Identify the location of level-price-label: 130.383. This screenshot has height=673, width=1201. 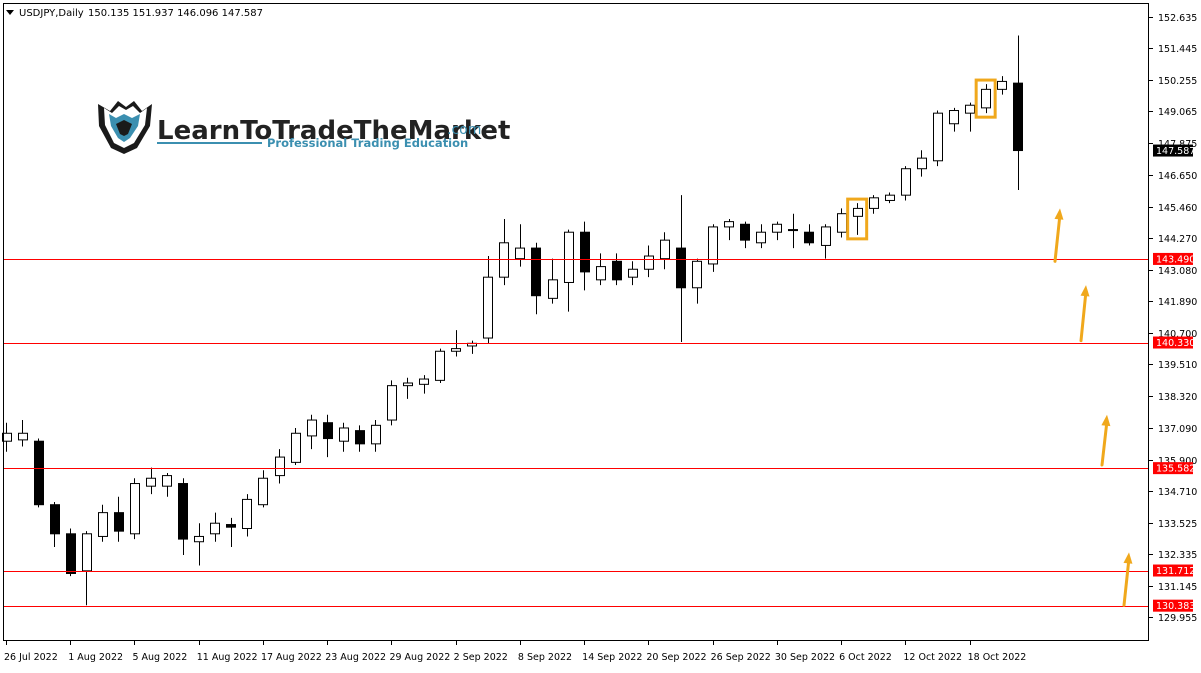
(1175, 606).